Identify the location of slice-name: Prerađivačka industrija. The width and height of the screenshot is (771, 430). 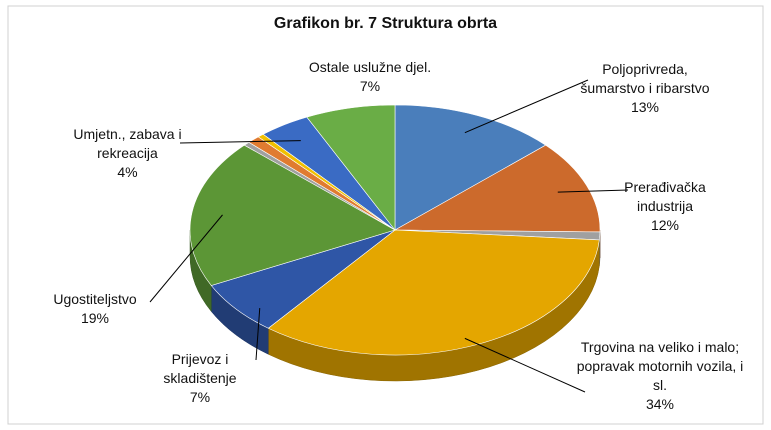
(665, 196).